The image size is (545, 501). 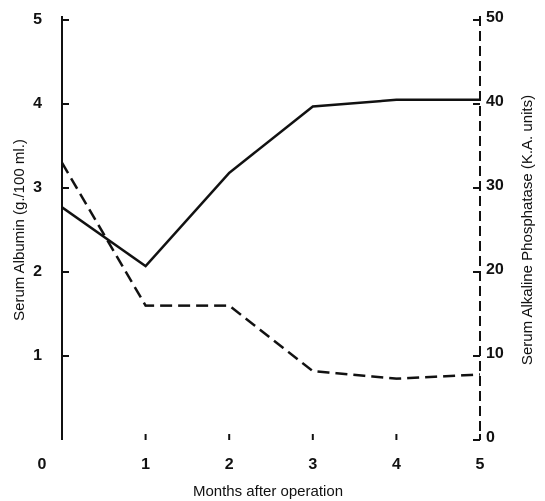 What do you see at coordinates (495, 185) in the screenshot?
I see `y2-tick-label: 30` at bounding box center [495, 185].